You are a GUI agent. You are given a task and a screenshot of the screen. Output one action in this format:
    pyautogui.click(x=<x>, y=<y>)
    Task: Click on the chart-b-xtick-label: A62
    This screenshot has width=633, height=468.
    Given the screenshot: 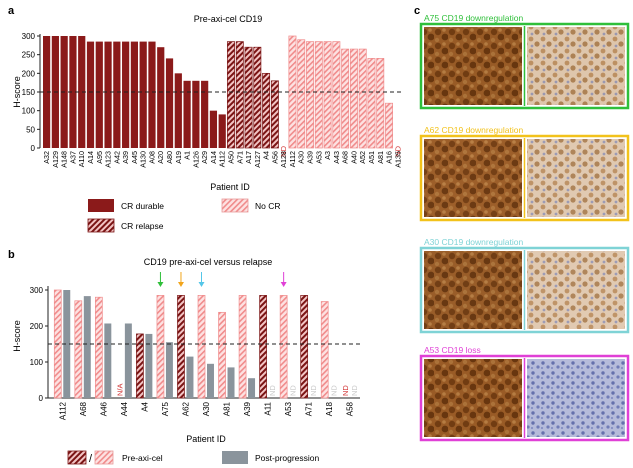 What is the action you would take?
    pyautogui.click(x=185, y=408)
    